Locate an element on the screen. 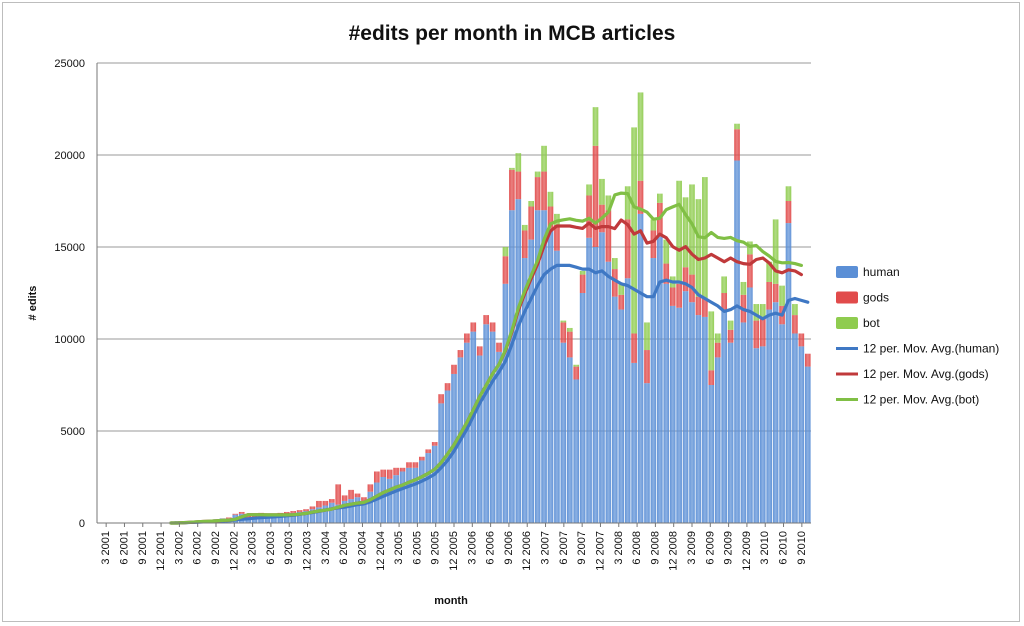 This screenshot has height=626, width=1024. y-tick-label-15000: 15000 is located at coordinates (69, 248).